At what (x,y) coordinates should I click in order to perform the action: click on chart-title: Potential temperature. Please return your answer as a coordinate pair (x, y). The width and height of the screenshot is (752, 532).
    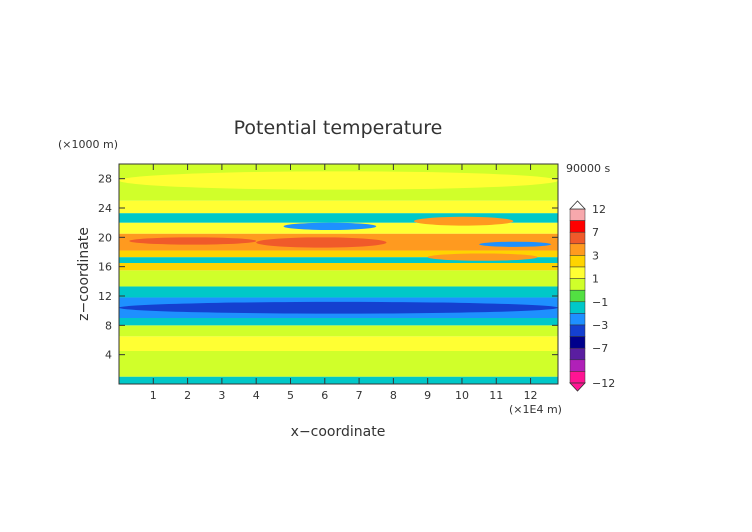
    Looking at the image, I should click on (338, 128).